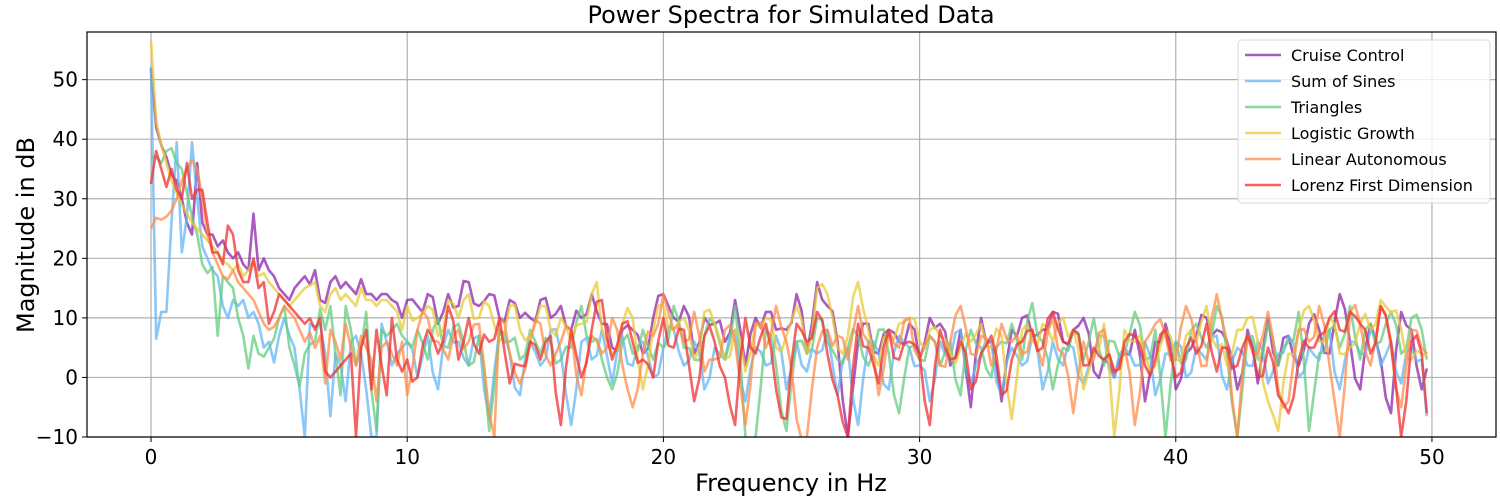  Describe the element at coordinates (791, 483) in the screenshot. I see `x-axis-label: Frequency in Hz` at that location.